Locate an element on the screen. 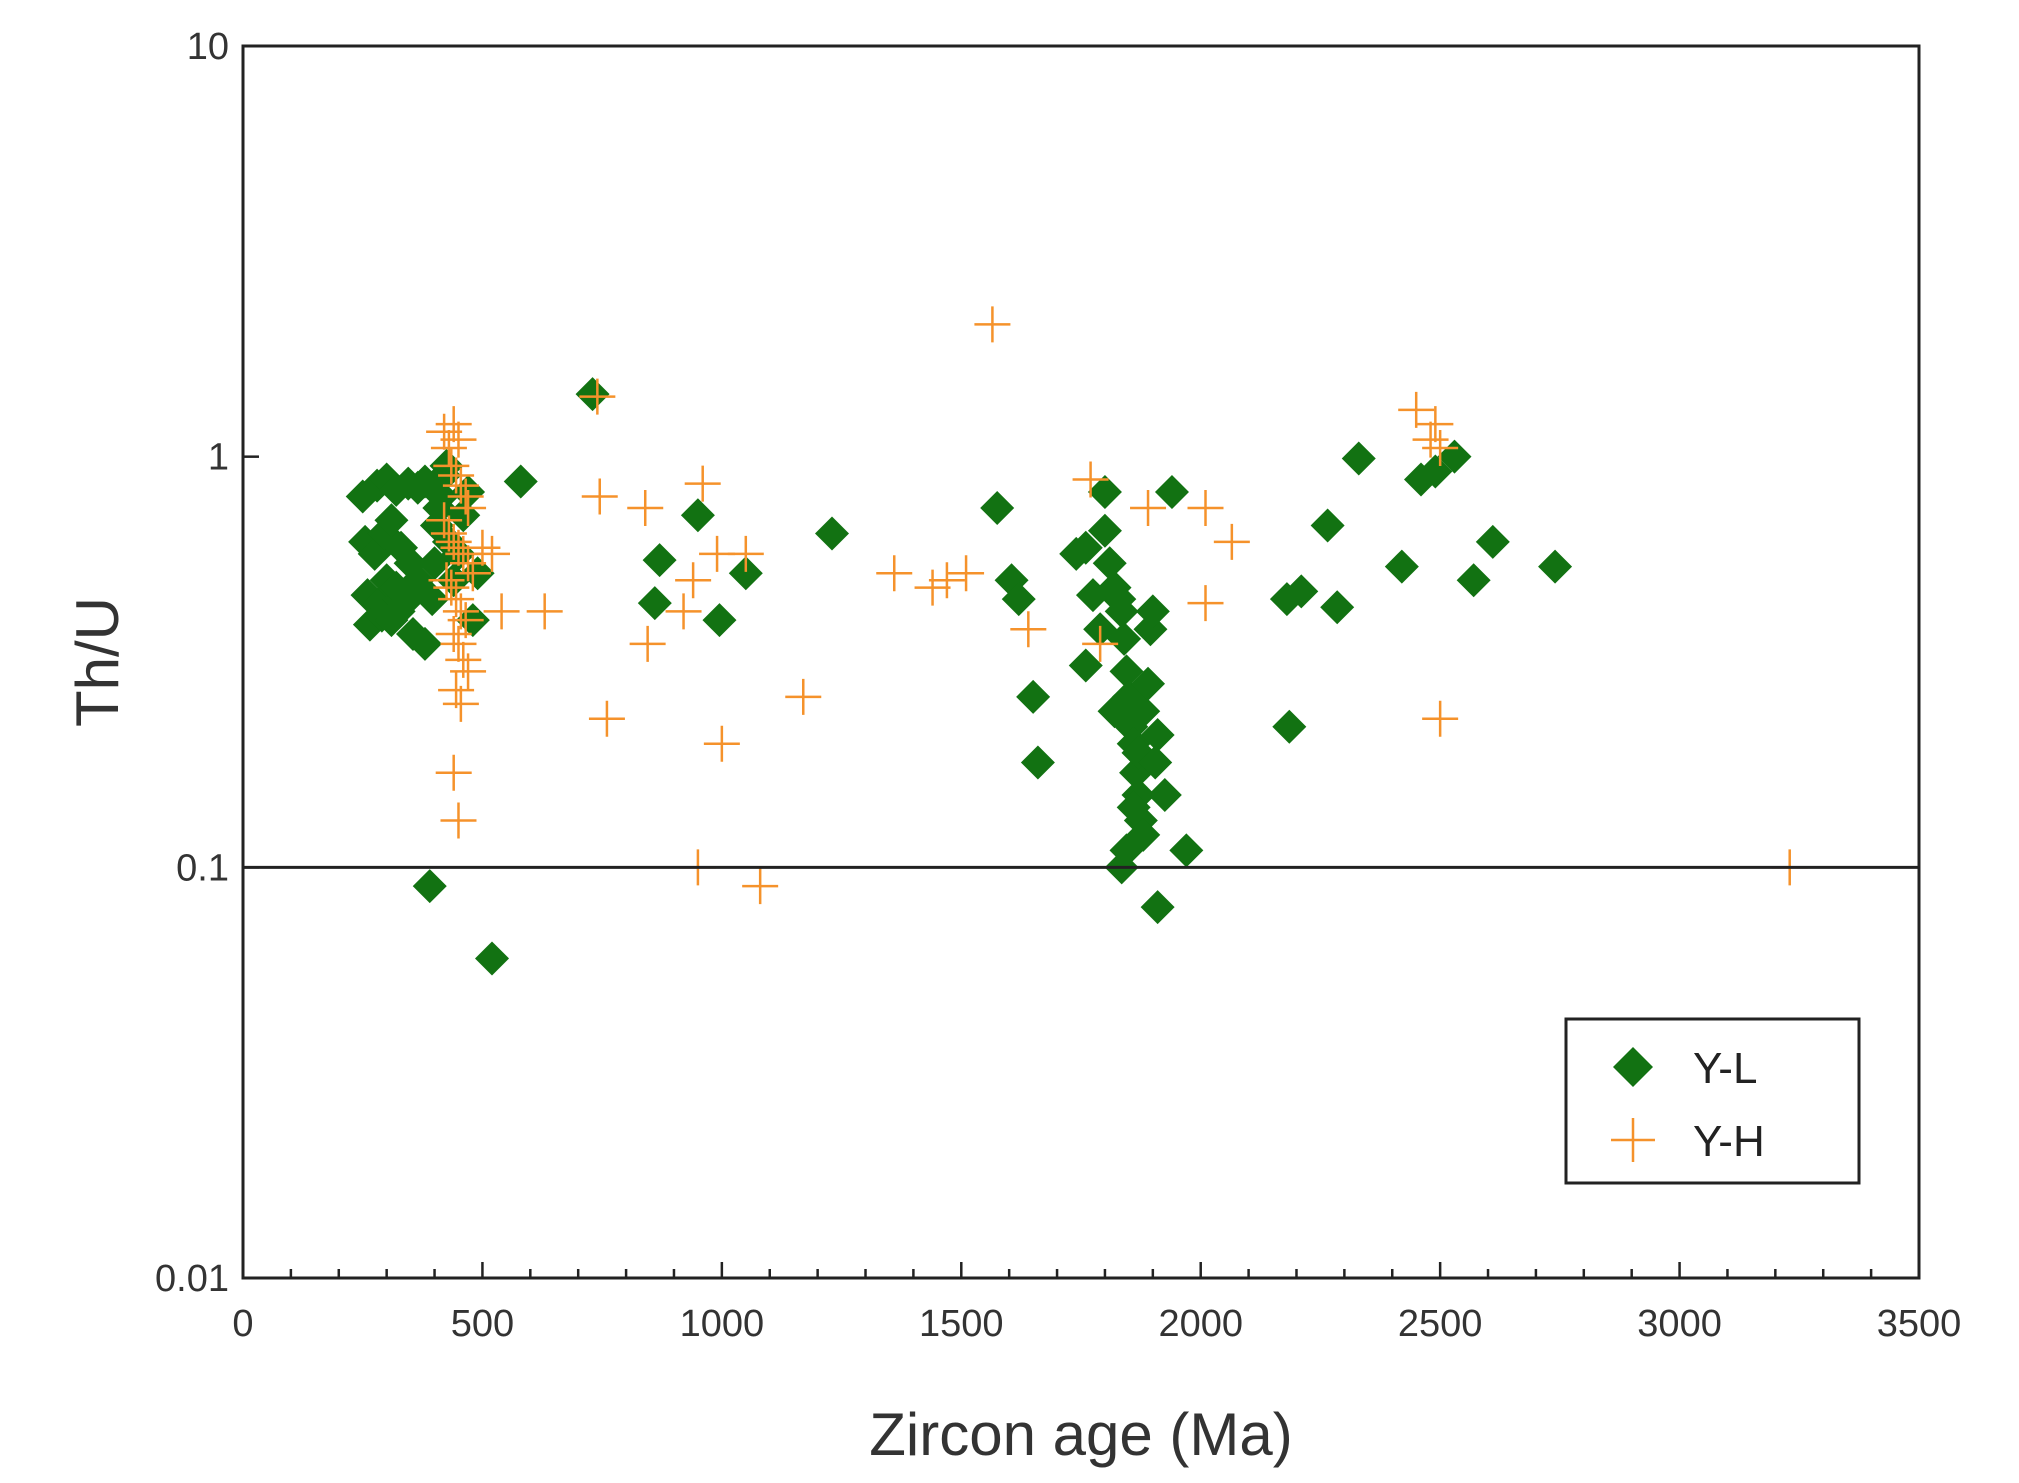 The width and height of the screenshot is (2019, 1483). x-tick-label: 2000 is located at coordinates (1200, 1324).